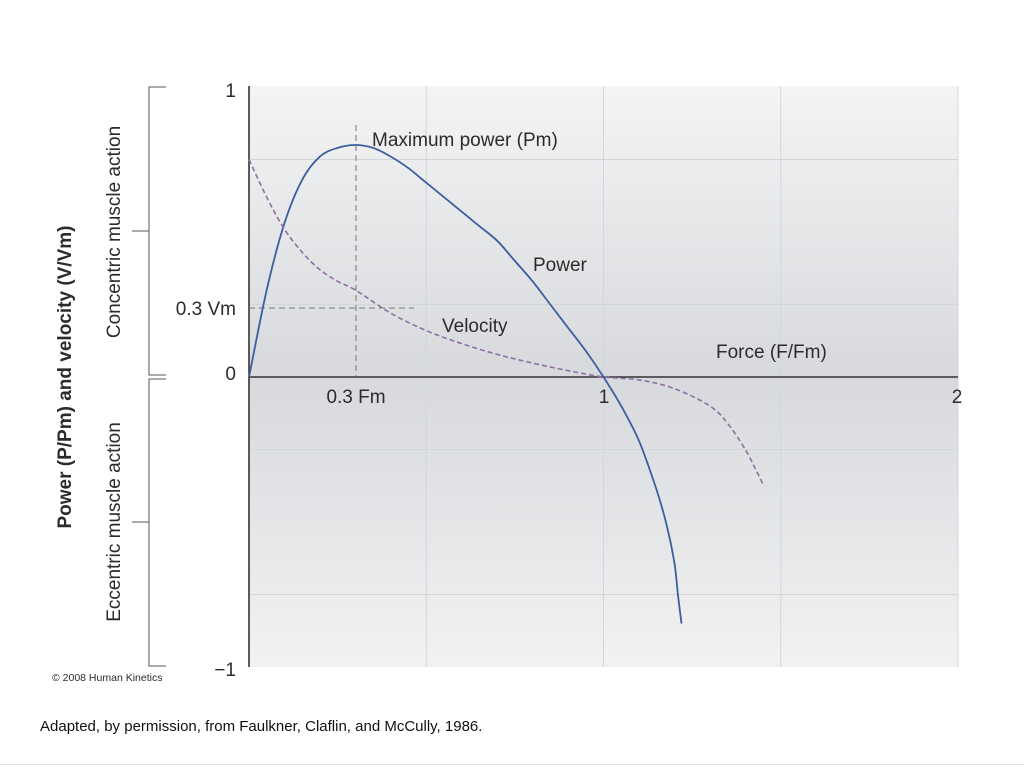 Image resolution: width=1024 pixels, height=768 pixels. What do you see at coordinates (157, 522) in the screenshot?
I see `eccentric-bracket` at bounding box center [157, 522].